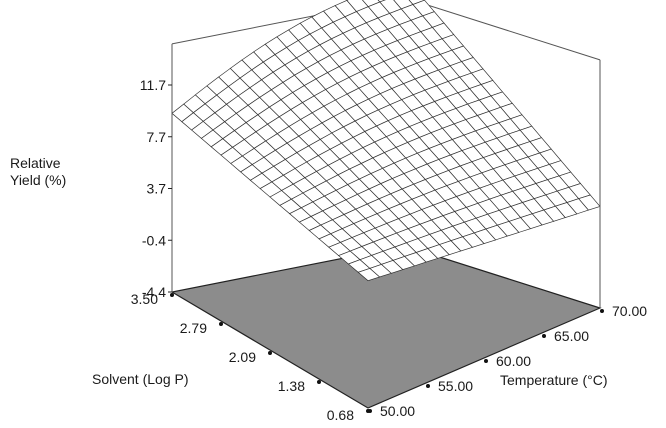 This screenshot has height=428, width=666. Describe the element at coordinates (153, 85) in the screenshot. I see `z-tick-label: 11.7` at that location.